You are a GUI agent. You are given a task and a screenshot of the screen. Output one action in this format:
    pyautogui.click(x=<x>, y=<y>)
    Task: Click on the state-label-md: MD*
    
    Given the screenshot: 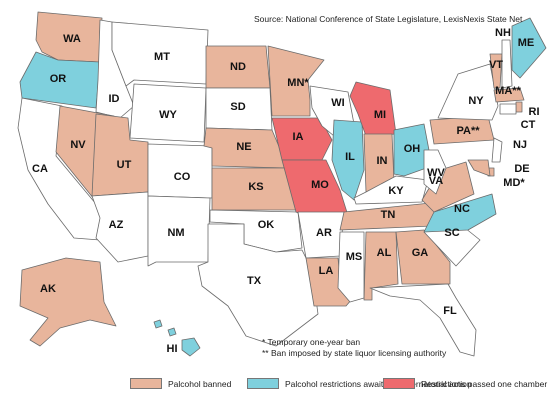 What is the action you would take?
    pyautogui.click(x=514, y=183)
    